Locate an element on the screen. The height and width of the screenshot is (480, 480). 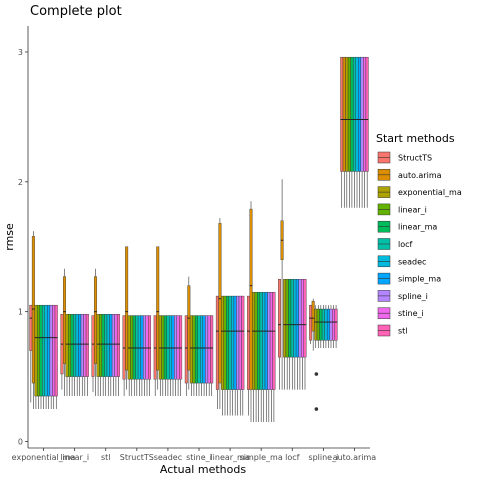
legend-label: simple_ma is located at coordinates (419, 279).